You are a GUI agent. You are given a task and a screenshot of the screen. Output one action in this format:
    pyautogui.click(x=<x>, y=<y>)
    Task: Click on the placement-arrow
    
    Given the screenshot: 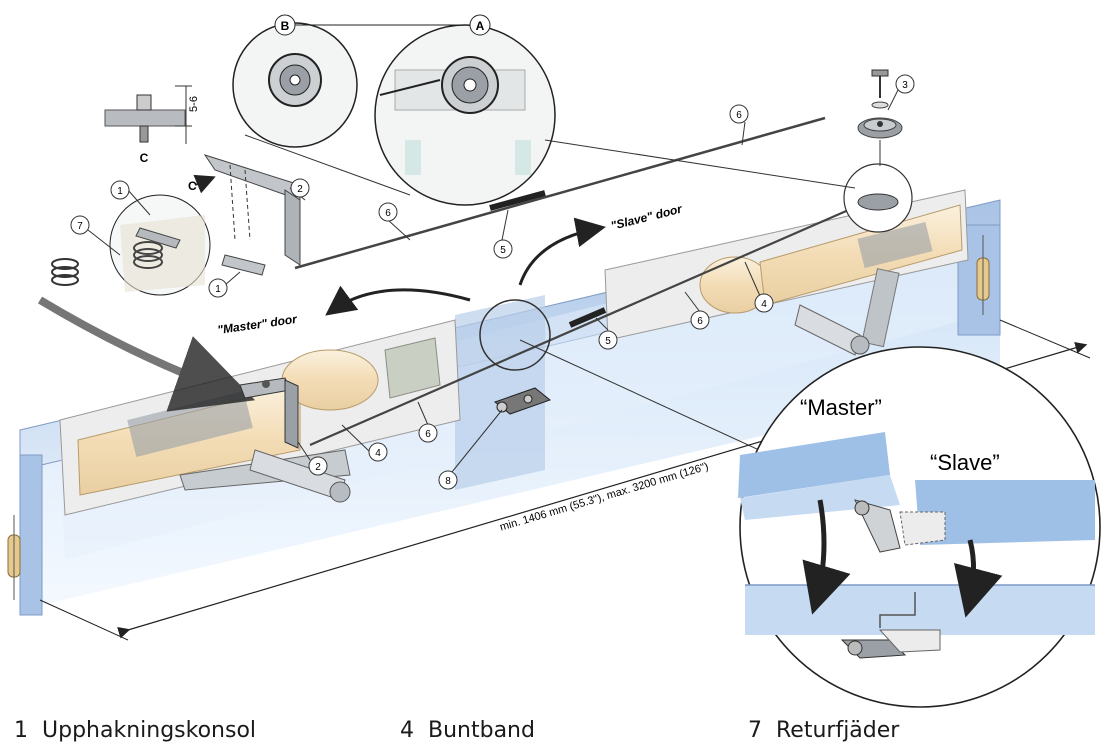 What is the action you would take?
    pyautogui.click(x=146, y=354)
    